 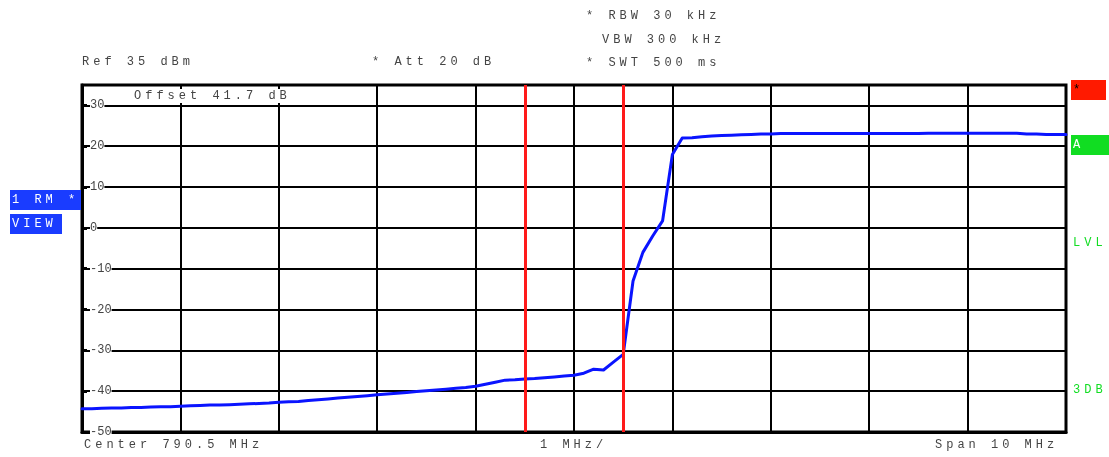 What do you see at coordinates (101, 391) in the screenshot?
I see `y-tick-label: -40` at bounding box center [101, 391].